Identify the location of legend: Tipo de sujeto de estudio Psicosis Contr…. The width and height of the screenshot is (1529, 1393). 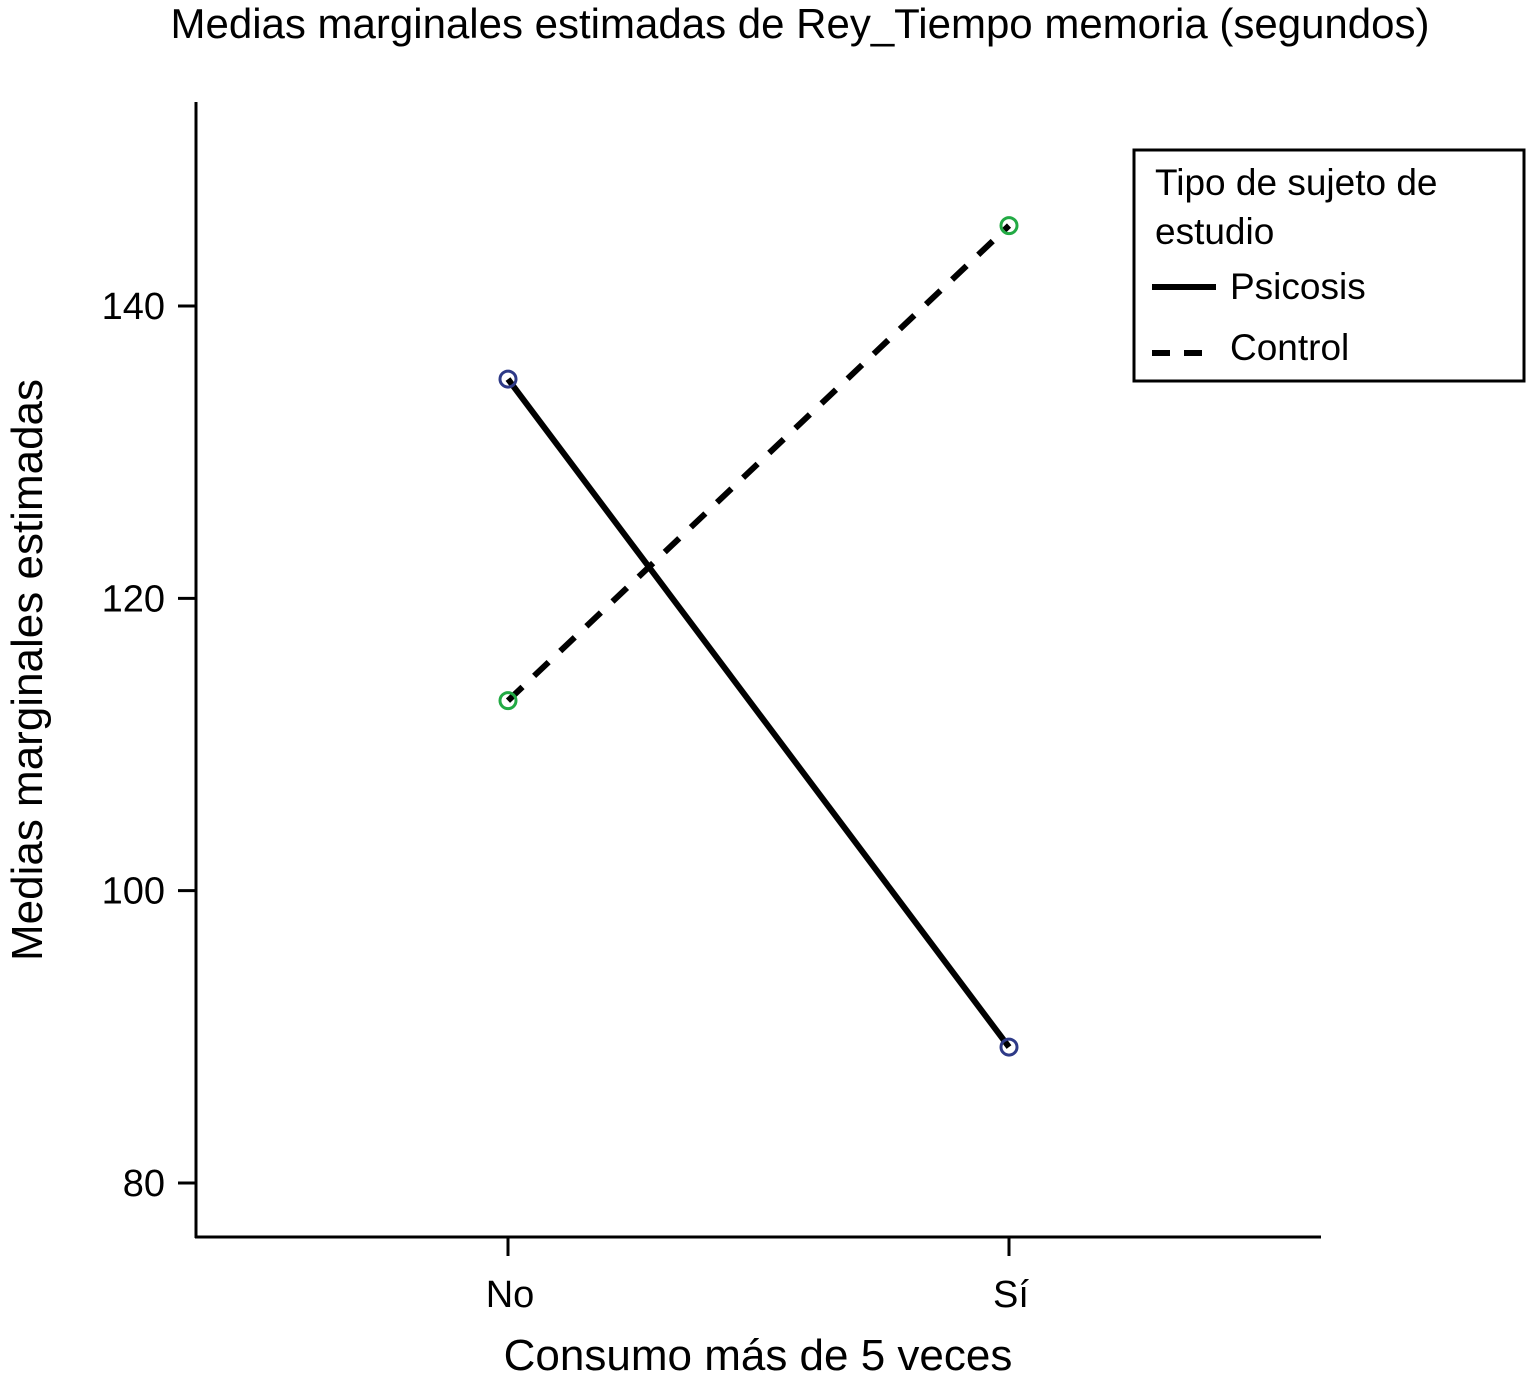
(1329, 265).